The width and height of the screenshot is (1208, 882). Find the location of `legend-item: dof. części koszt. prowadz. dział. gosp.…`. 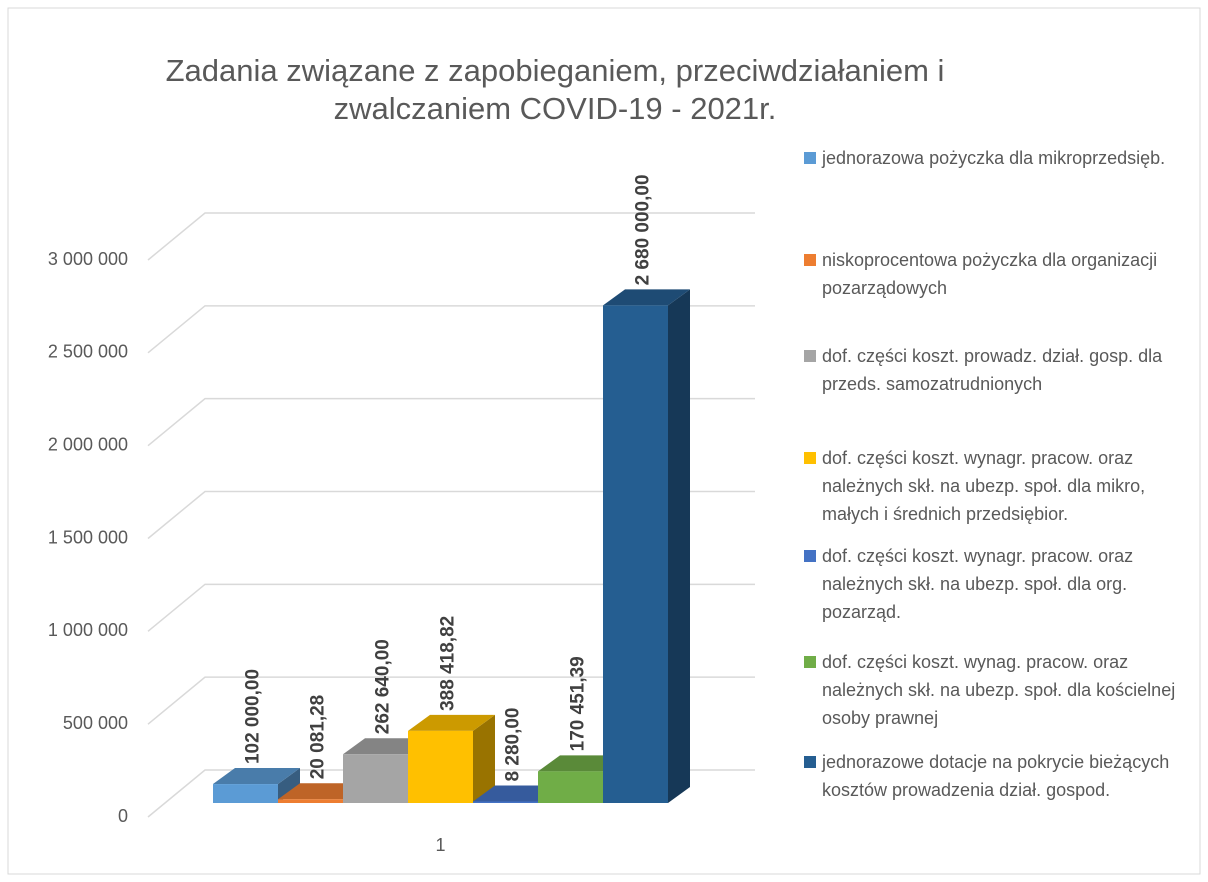

legend-item: dof. części koszt. prowadz. dział. gosp.… is located at coordinates (1000, 370).